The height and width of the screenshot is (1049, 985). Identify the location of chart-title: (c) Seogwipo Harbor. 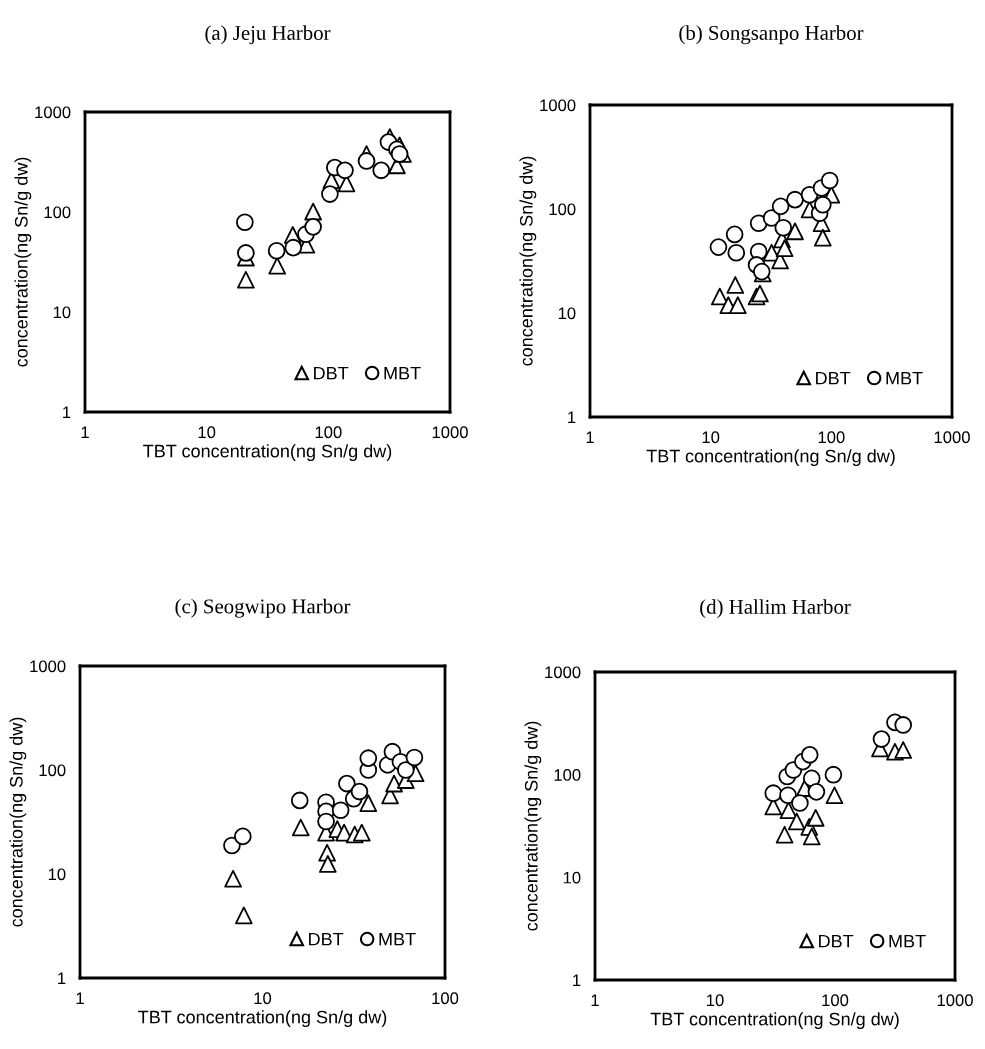
(263, 608).